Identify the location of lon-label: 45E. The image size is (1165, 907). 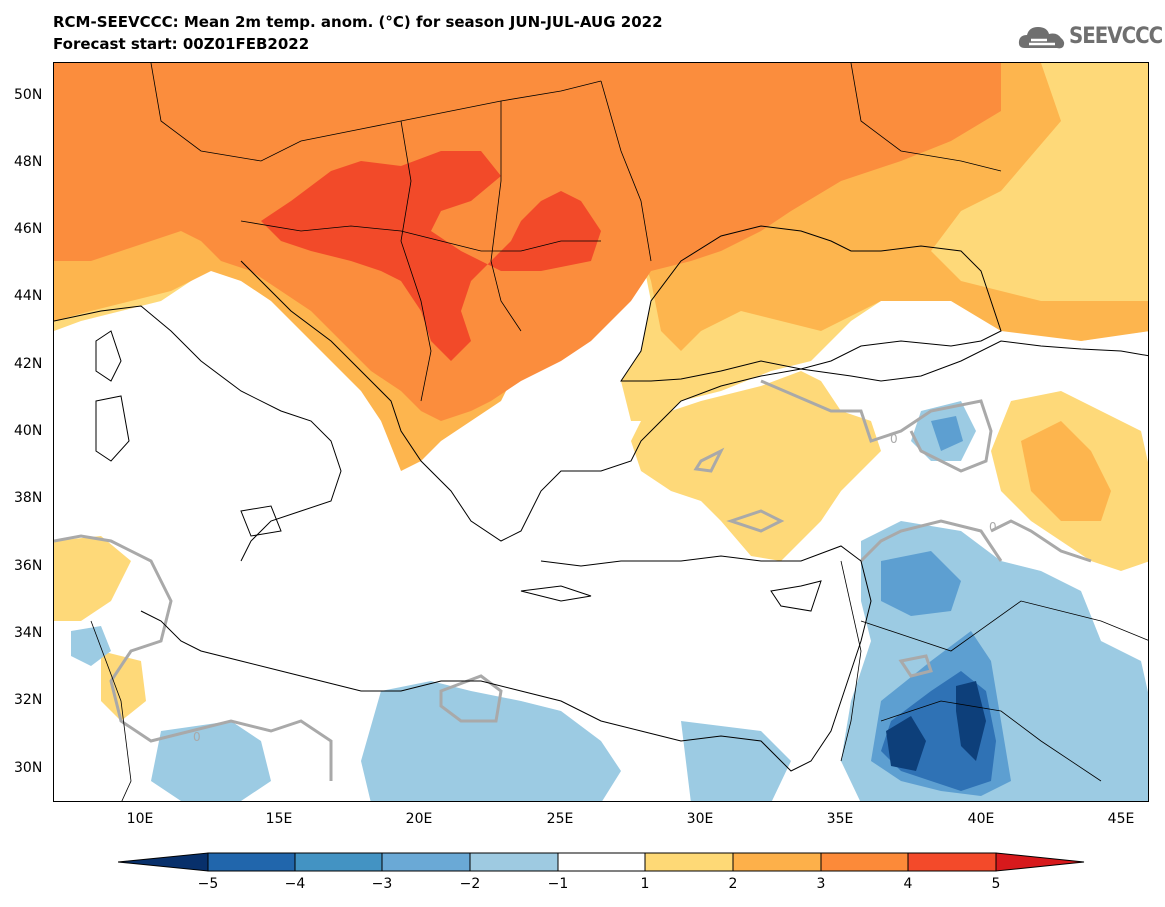
(1121, 819).